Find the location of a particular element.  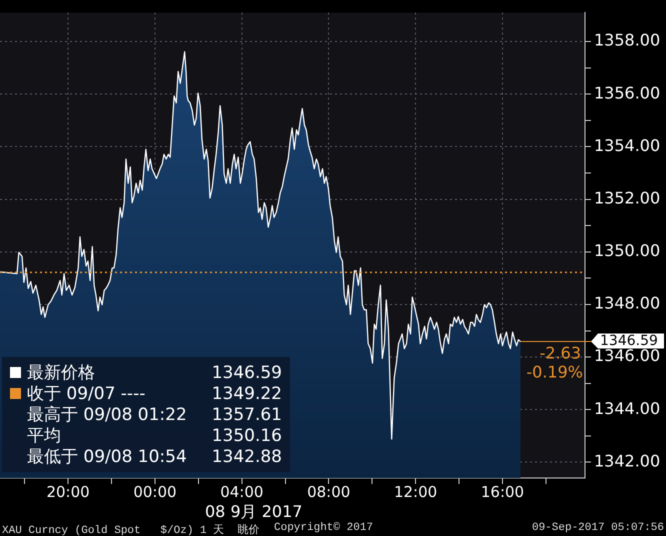

y-tick-label: 1344.00 is located at coordinates (627, 408).